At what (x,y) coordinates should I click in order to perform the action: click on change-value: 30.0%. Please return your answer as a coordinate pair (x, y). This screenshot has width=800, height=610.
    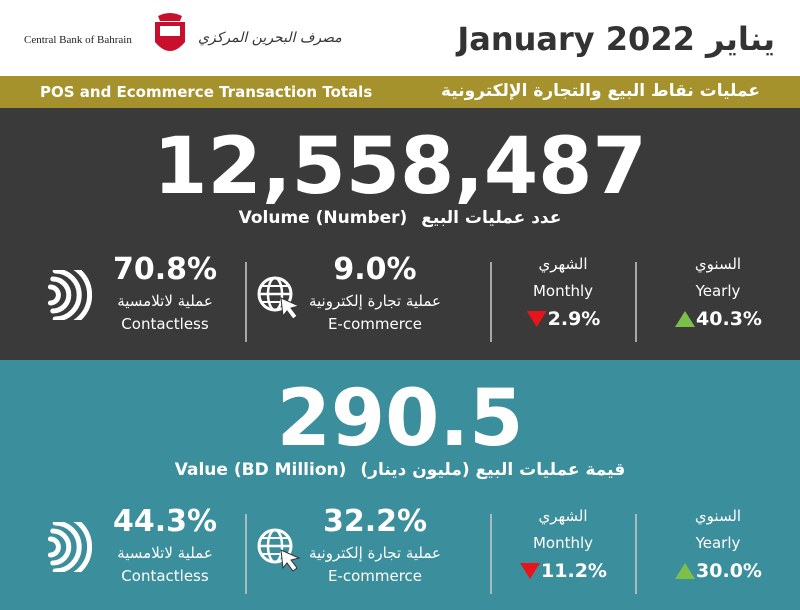
    Looking at the image, I should click on (729, 571).